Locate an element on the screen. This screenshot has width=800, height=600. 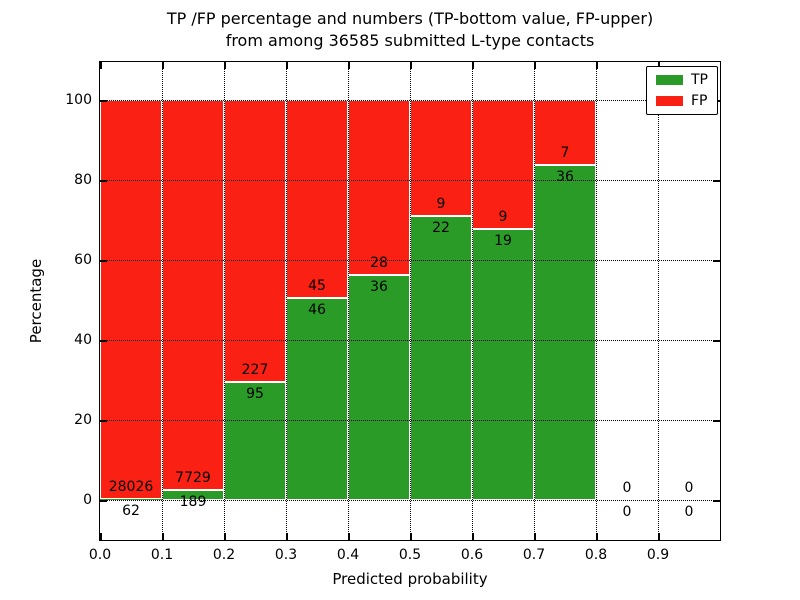
y-axis-label: Percentage is located at coordinates (36, 301).